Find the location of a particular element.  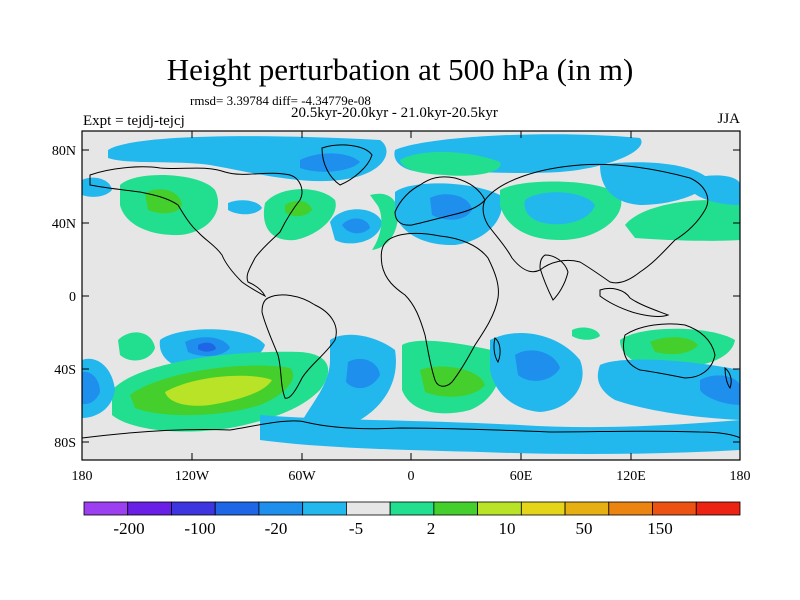

period-line: 20.5kyr-20.0kyr - 21.0kyr-20.5kyr is located at coordinates (394, 113).